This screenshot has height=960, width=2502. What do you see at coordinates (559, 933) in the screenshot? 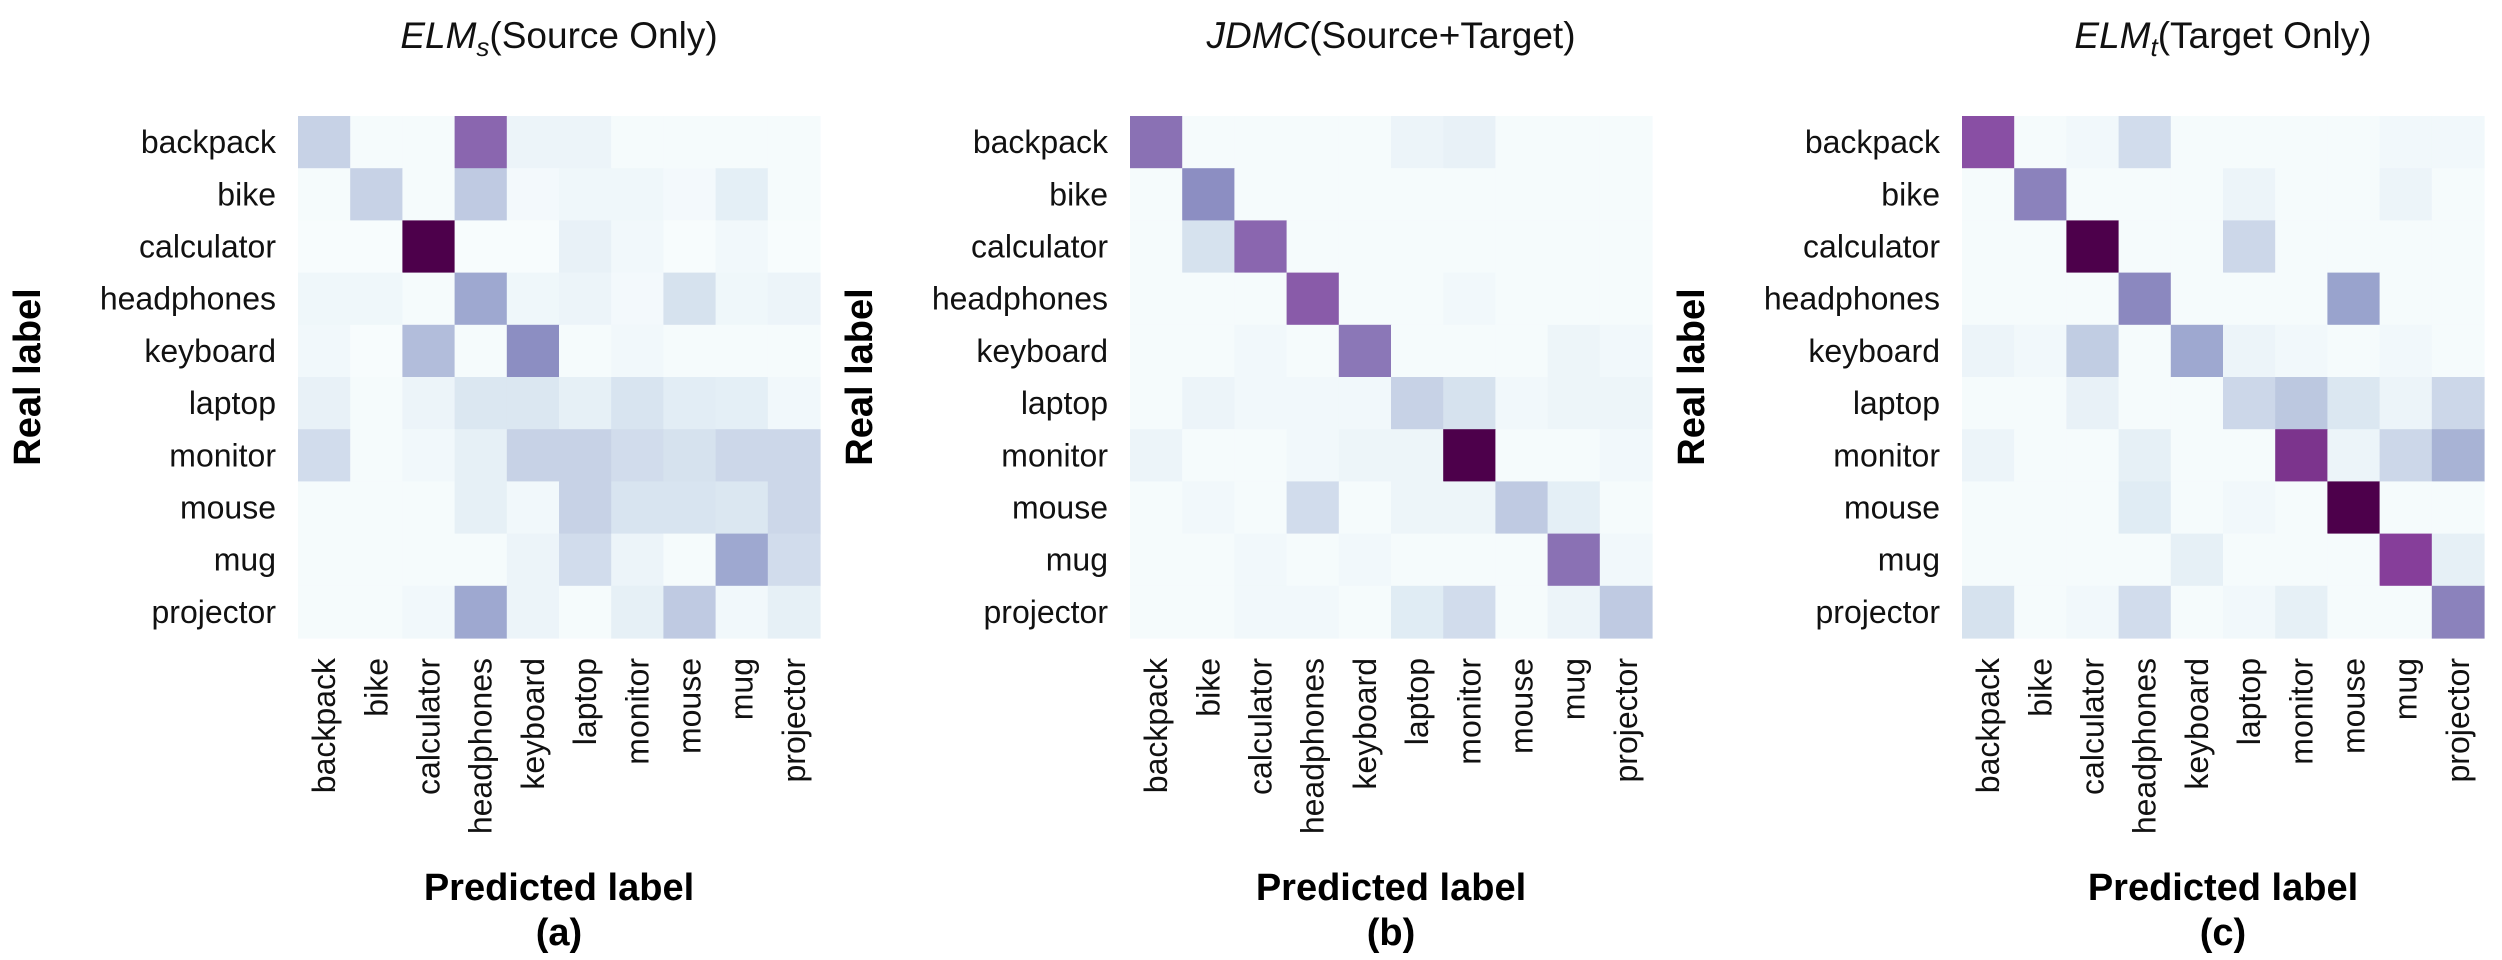
I see `panel-label: (a)` at bounding box center [559, 933].